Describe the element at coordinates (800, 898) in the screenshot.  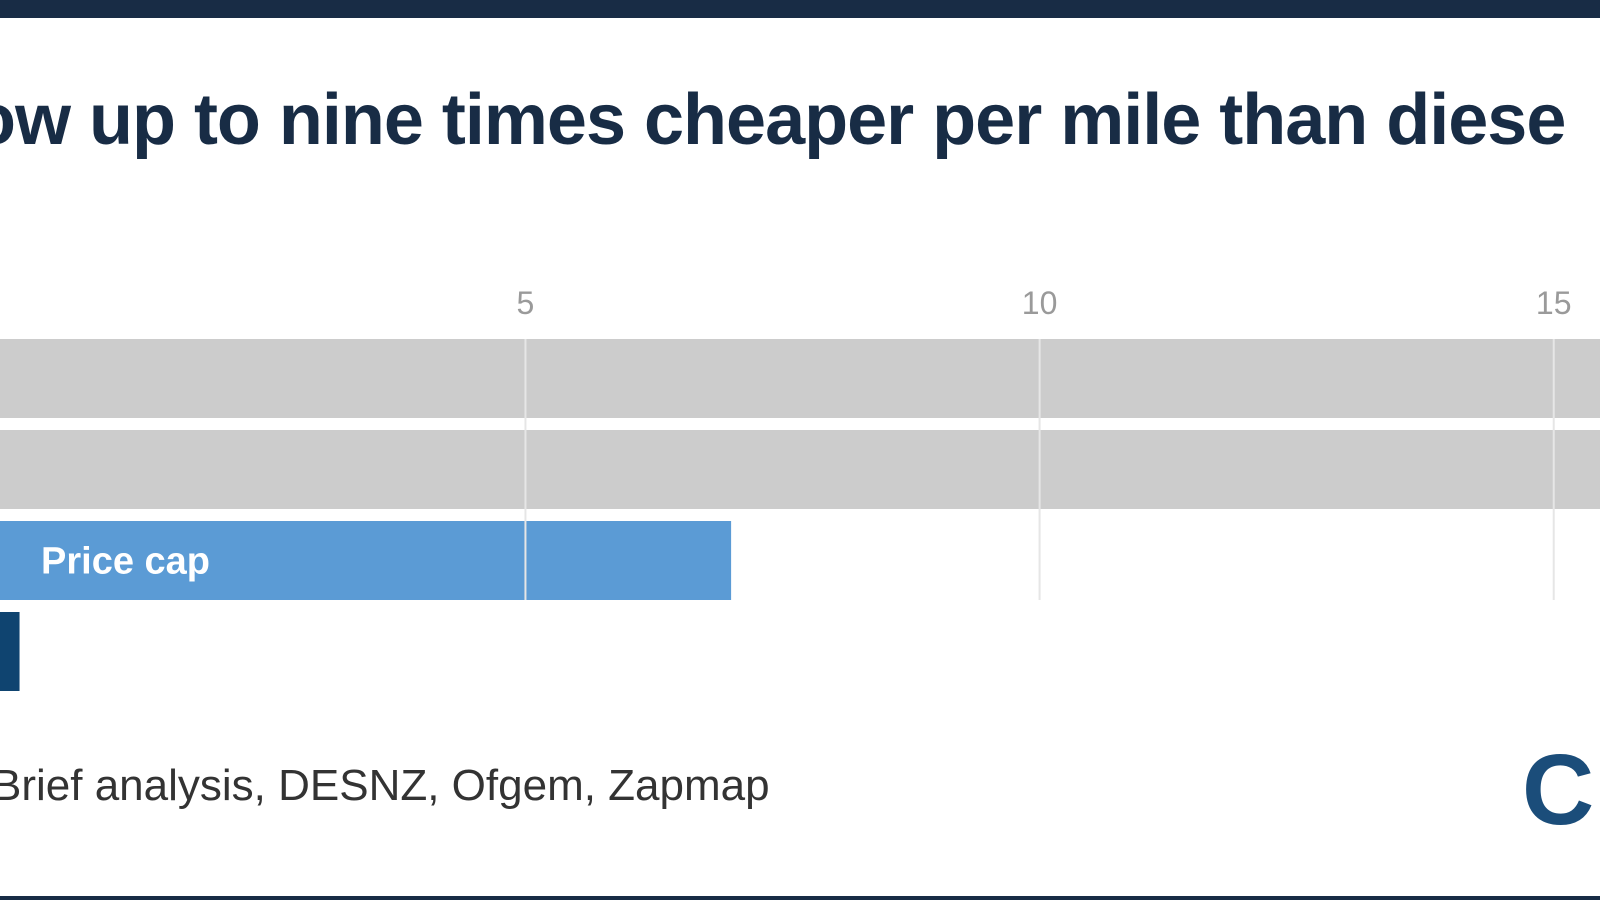
I see `bottom-bar` at that location.